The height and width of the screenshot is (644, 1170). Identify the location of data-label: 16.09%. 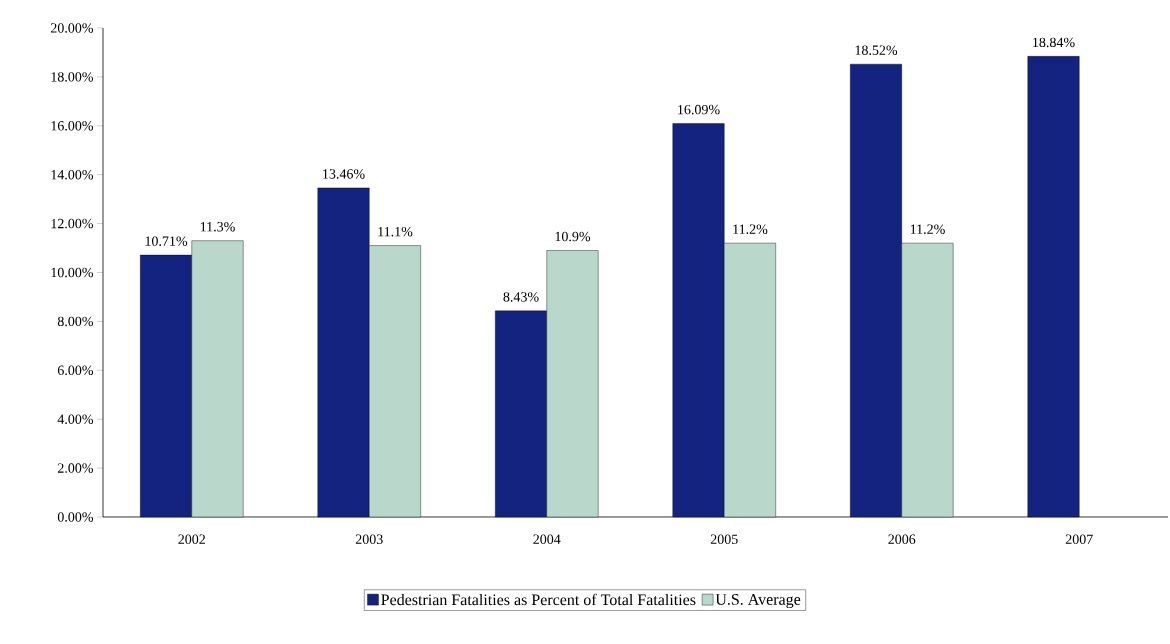
(699, 109).